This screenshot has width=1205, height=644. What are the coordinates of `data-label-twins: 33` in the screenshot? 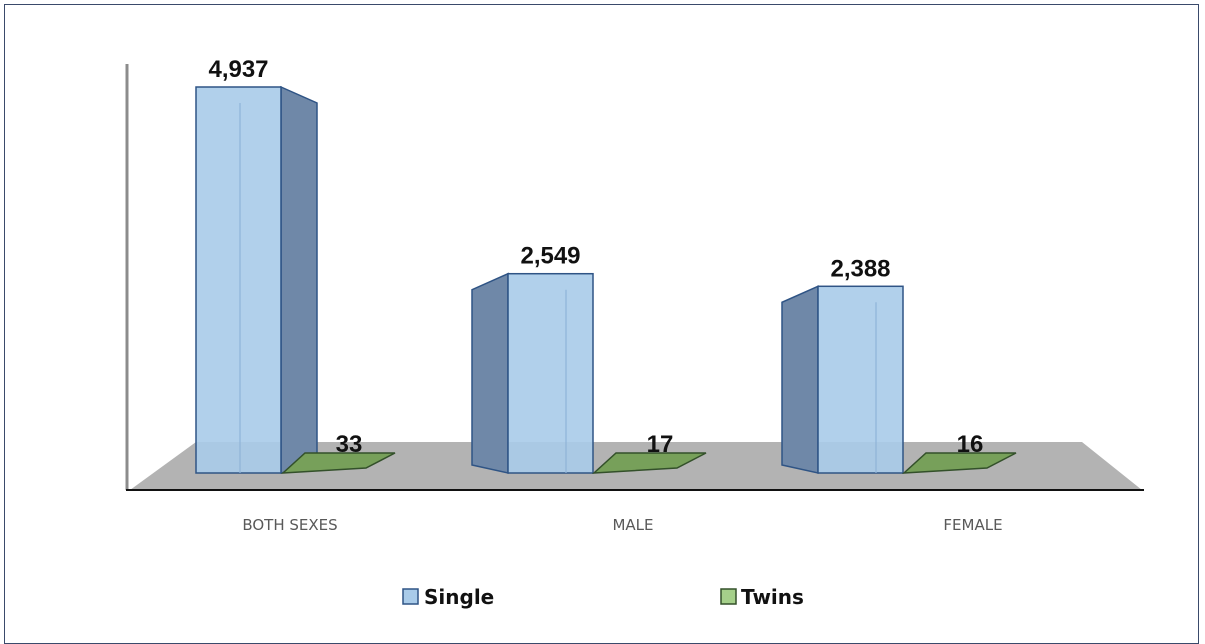 It's located at (349, 444).